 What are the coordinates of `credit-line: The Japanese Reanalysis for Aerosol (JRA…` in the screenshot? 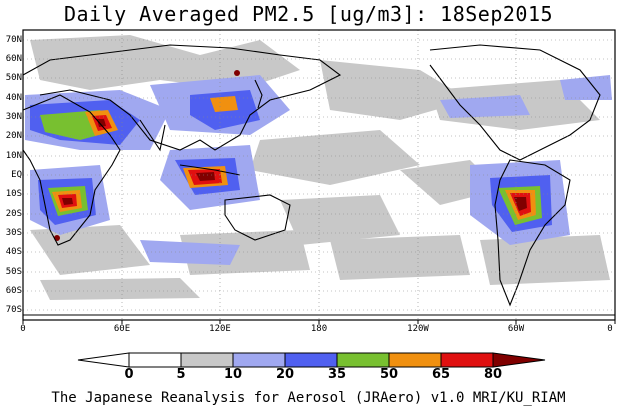 It's located at (308, 398).